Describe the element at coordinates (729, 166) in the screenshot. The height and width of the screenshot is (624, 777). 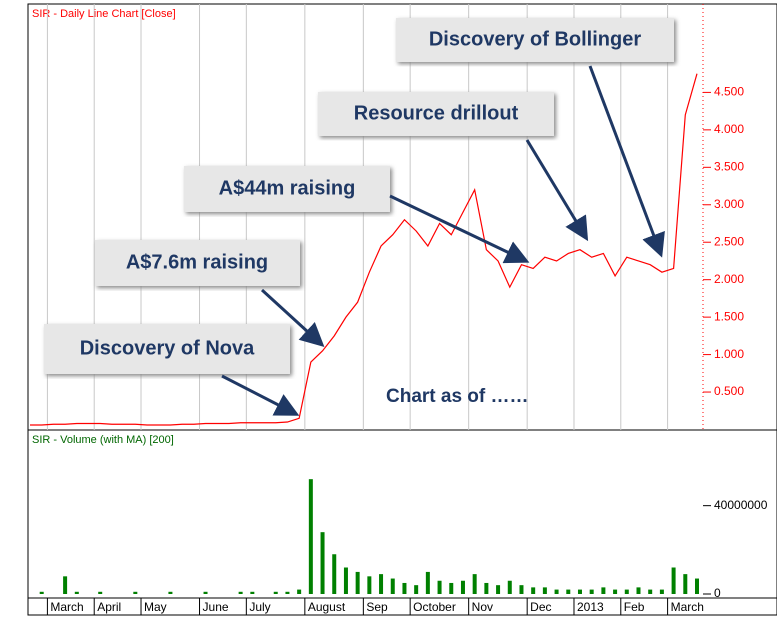
I see `y-tick-label: 3.500` at that location.